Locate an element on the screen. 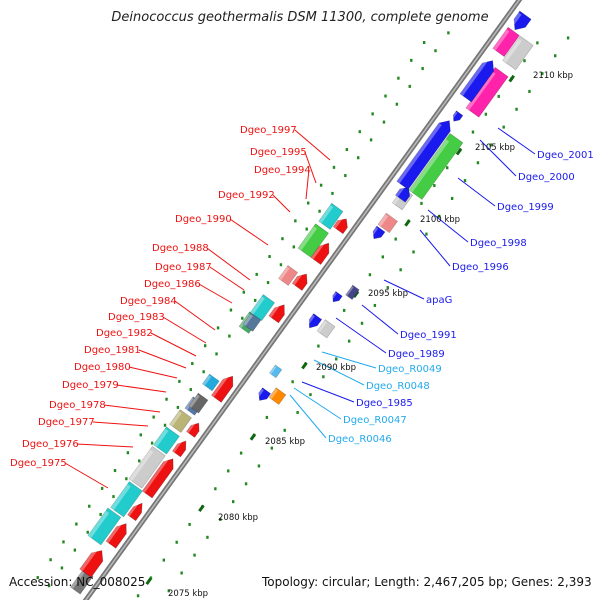  gene-label-right: Dgeo_1991 is located at coordinates (428, 335).